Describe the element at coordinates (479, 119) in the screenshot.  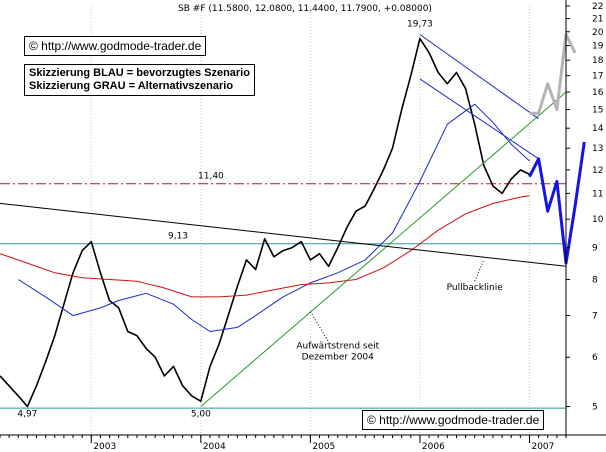
I see `series-channel-blue-lower` at that location.